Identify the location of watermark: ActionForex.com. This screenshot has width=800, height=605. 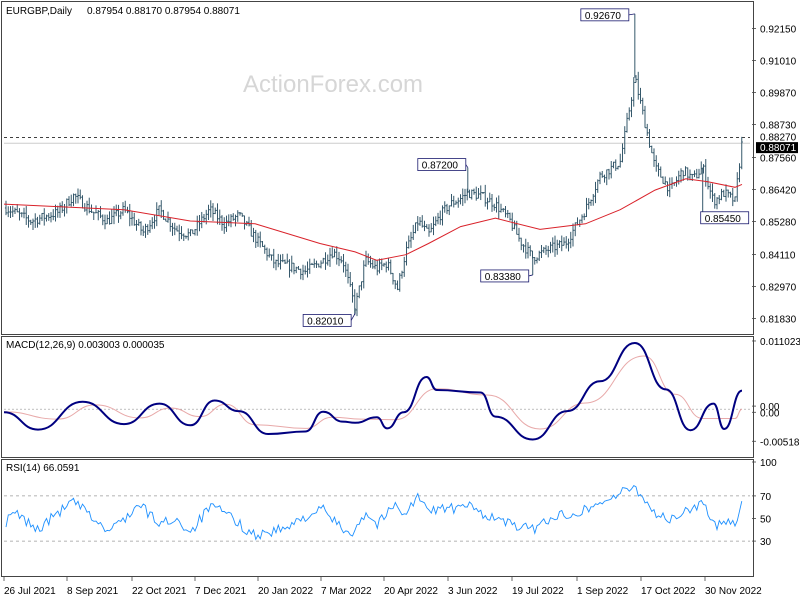
(333, 84).